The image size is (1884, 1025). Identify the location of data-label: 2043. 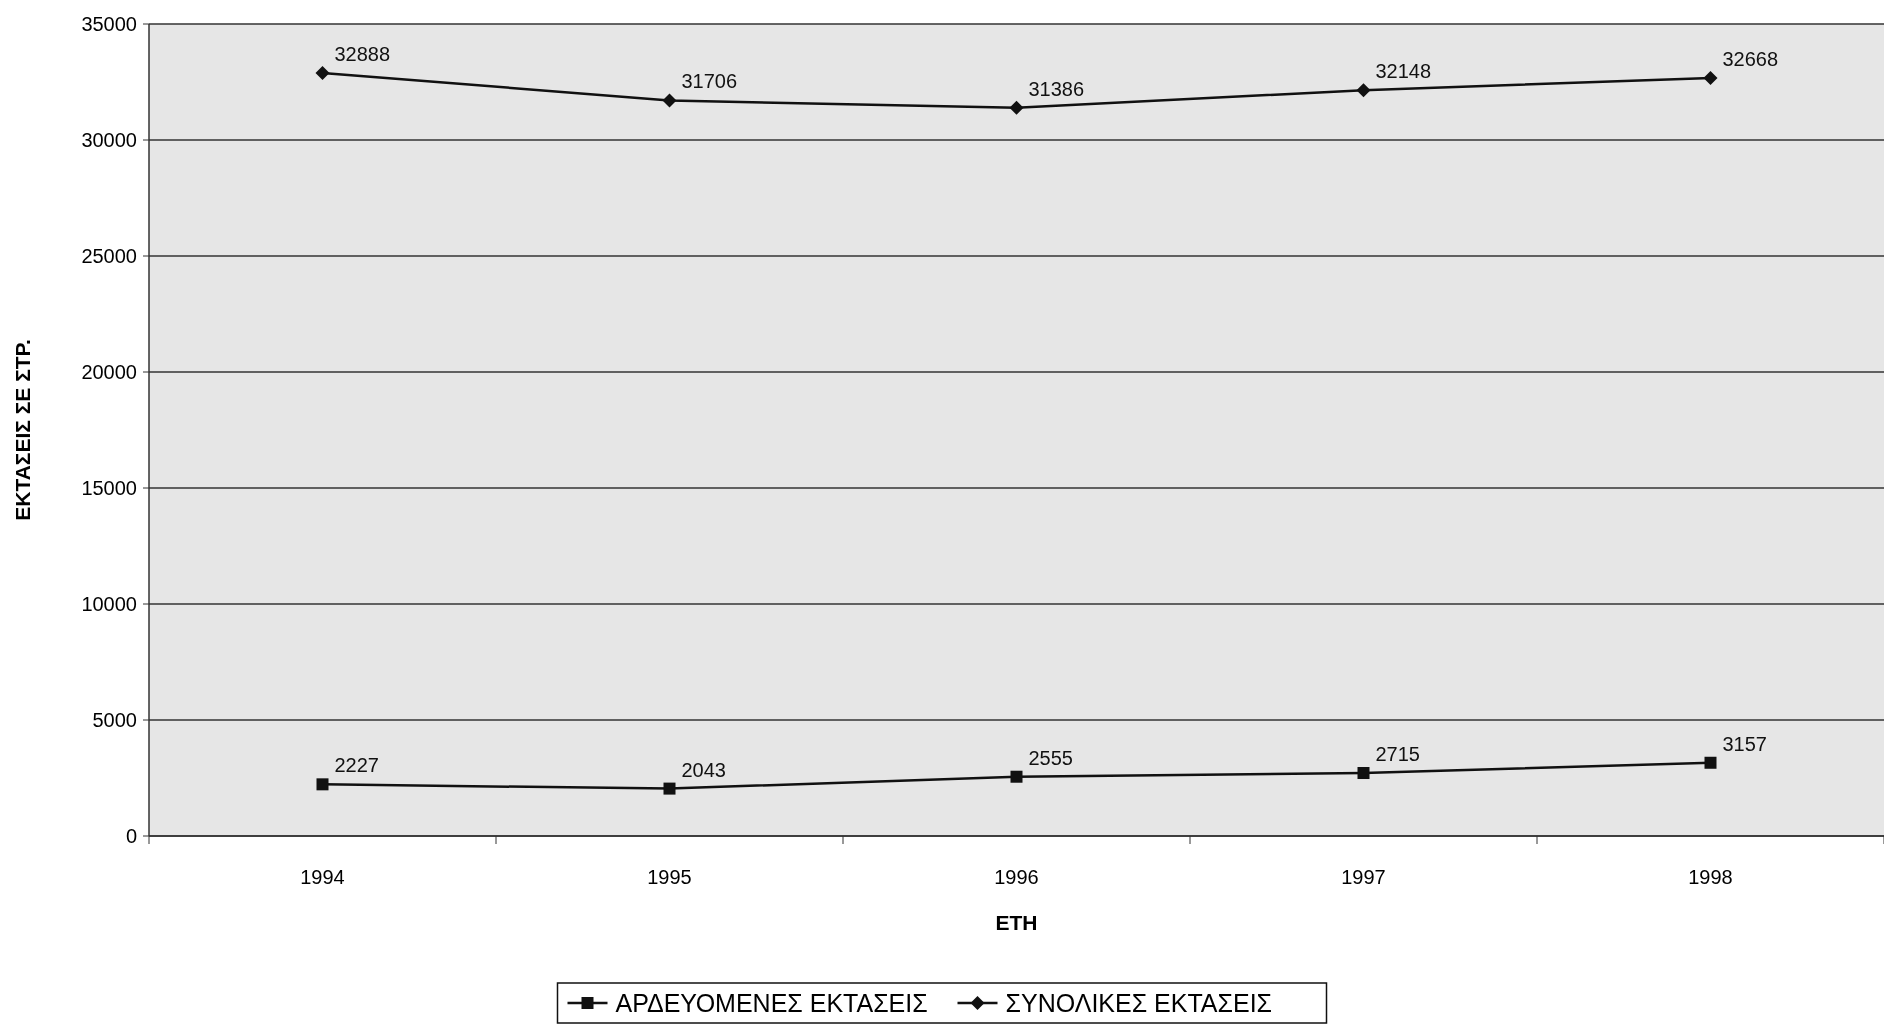
(703, 769).